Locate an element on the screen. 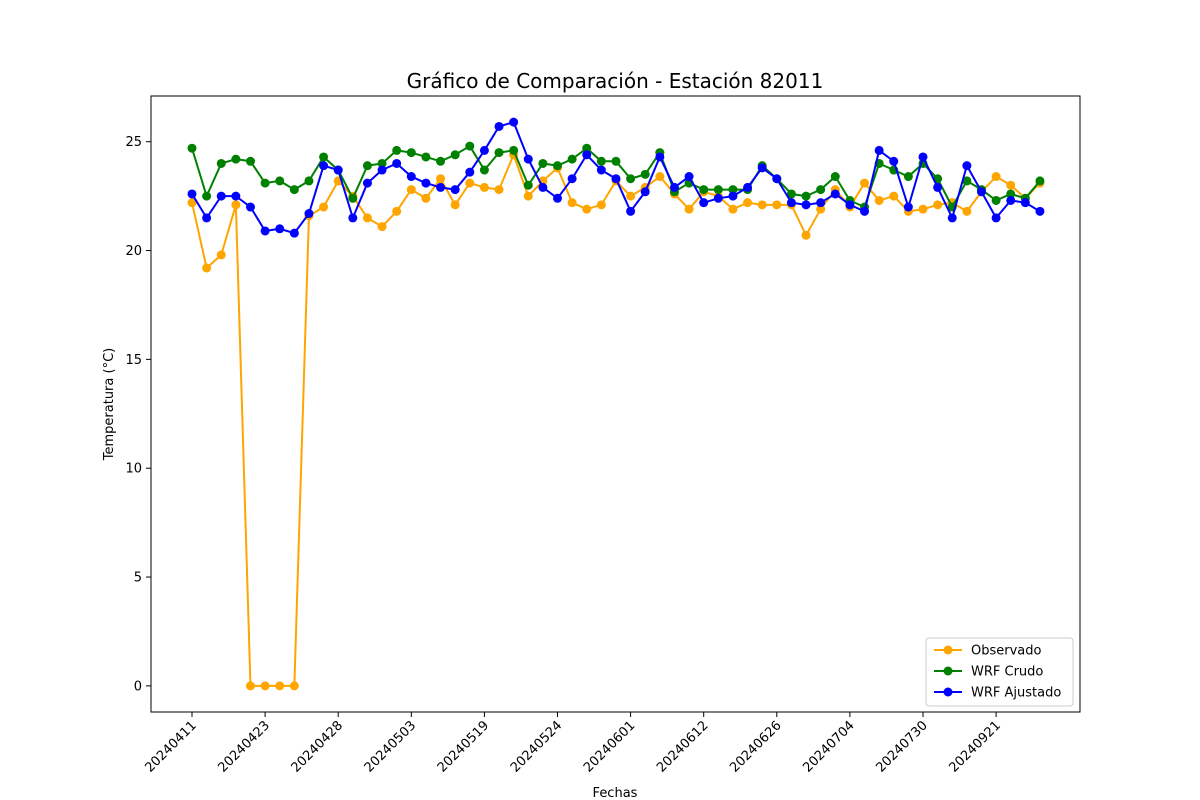 This screenshot has height=800, width=1200. legend-entry: Observado is located at coordinates (988, 651).